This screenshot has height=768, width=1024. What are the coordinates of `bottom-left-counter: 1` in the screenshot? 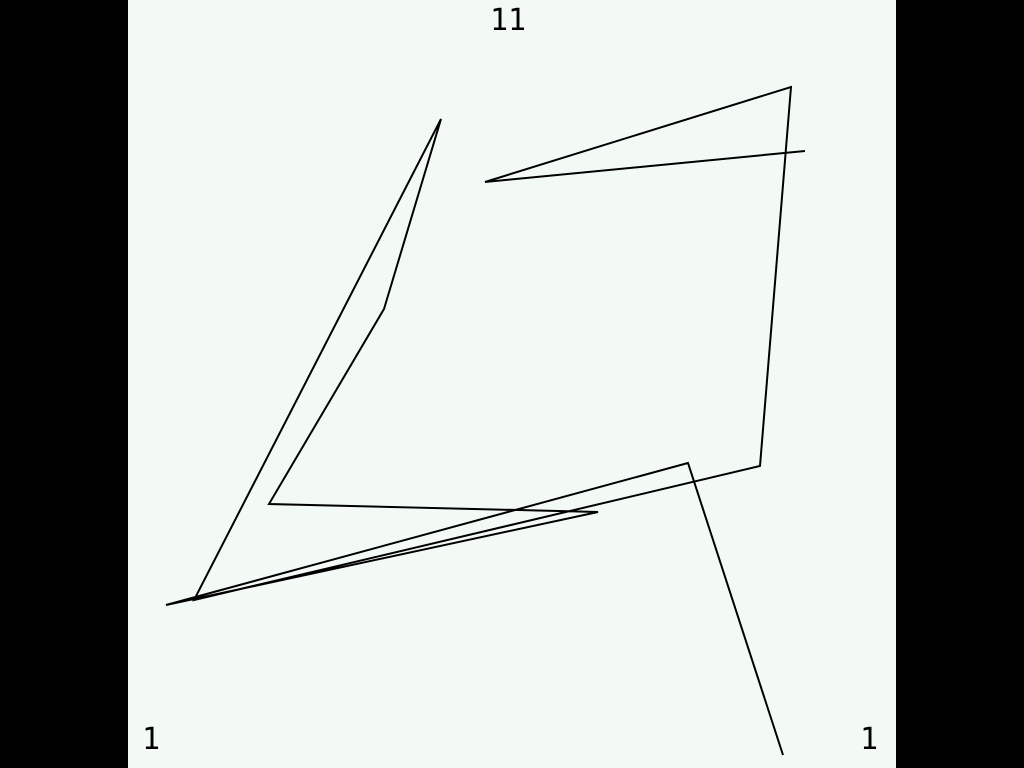 It's located at (151, 739).